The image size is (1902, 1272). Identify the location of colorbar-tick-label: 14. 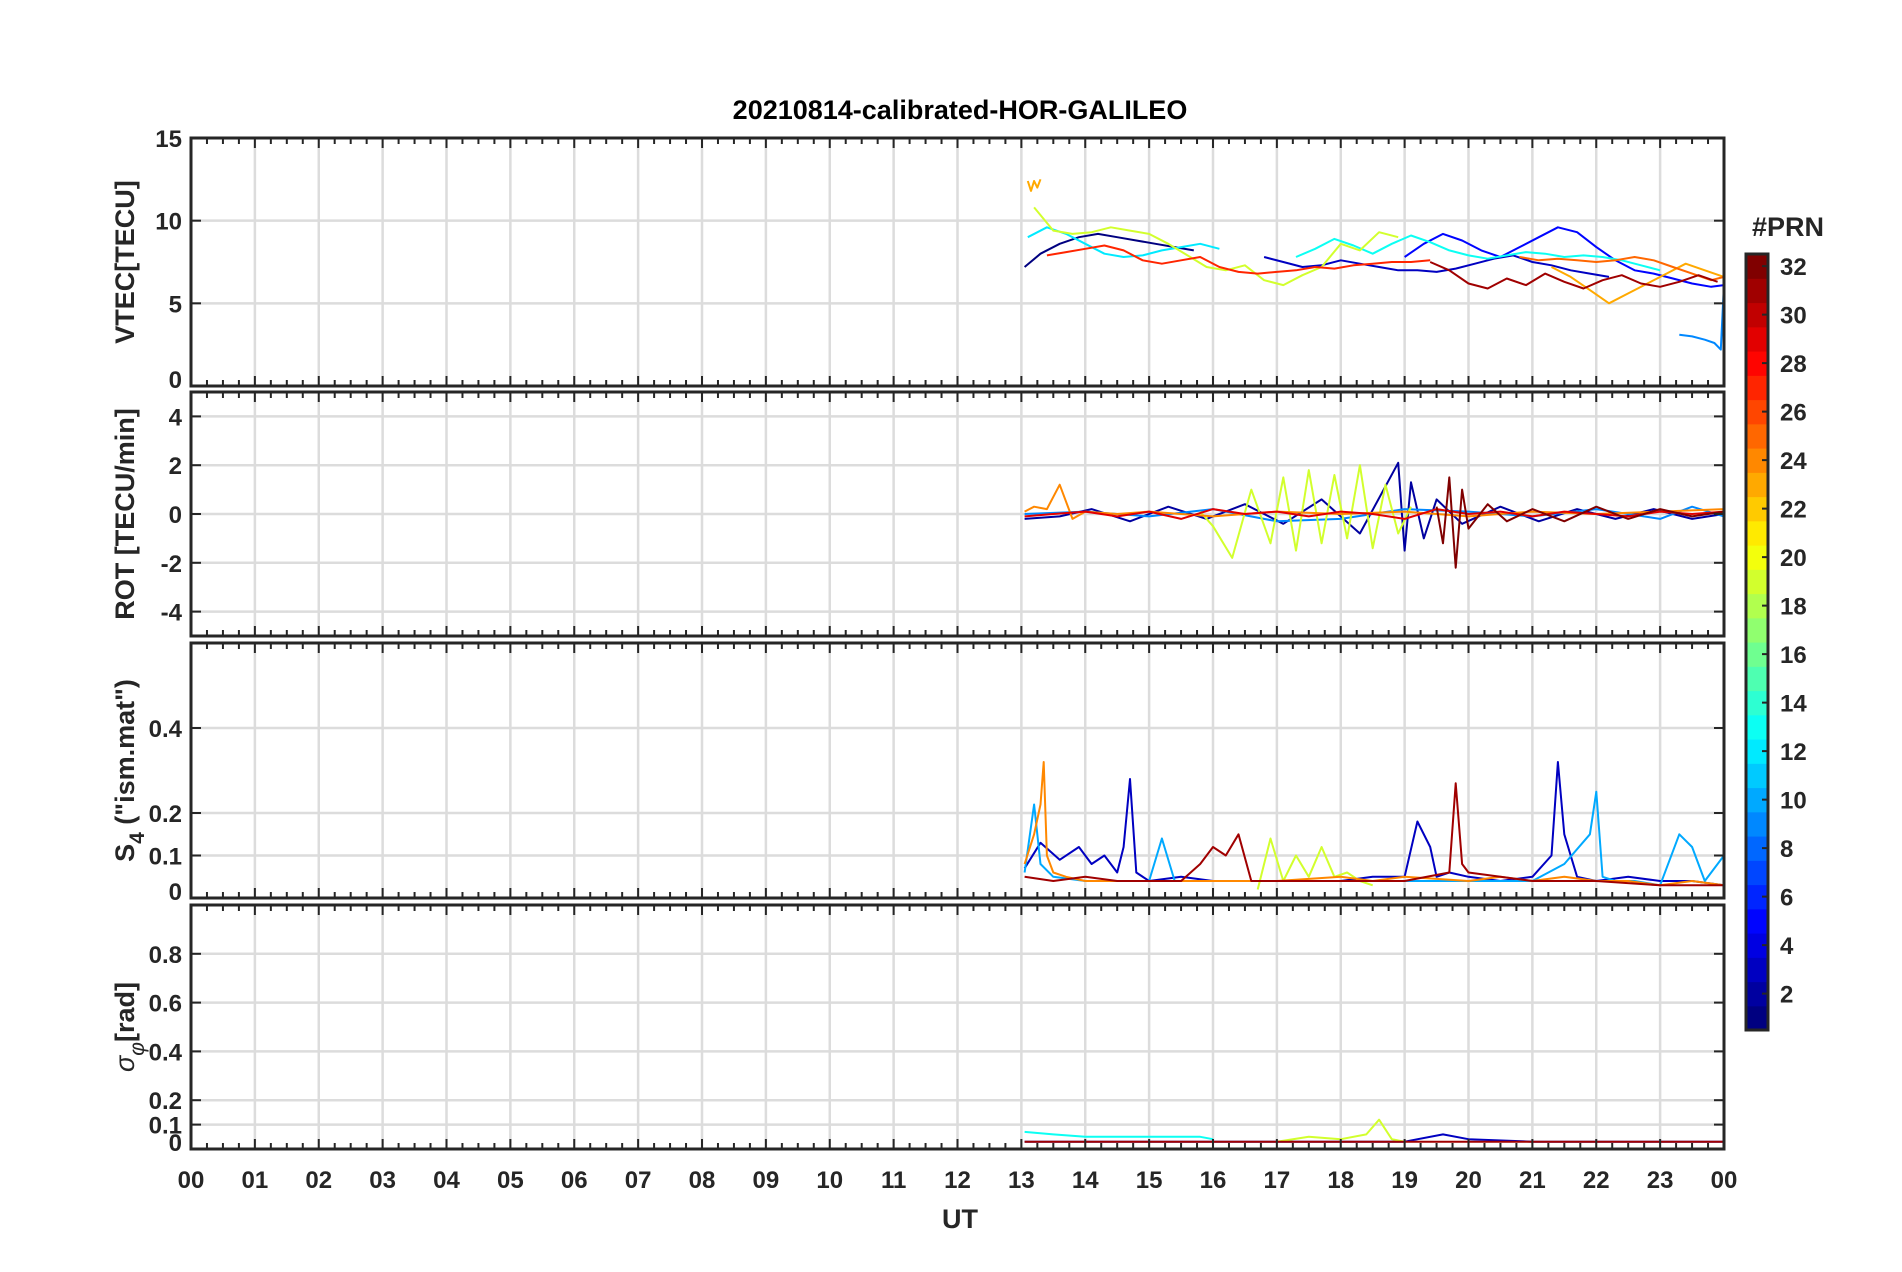
(1793, 704).